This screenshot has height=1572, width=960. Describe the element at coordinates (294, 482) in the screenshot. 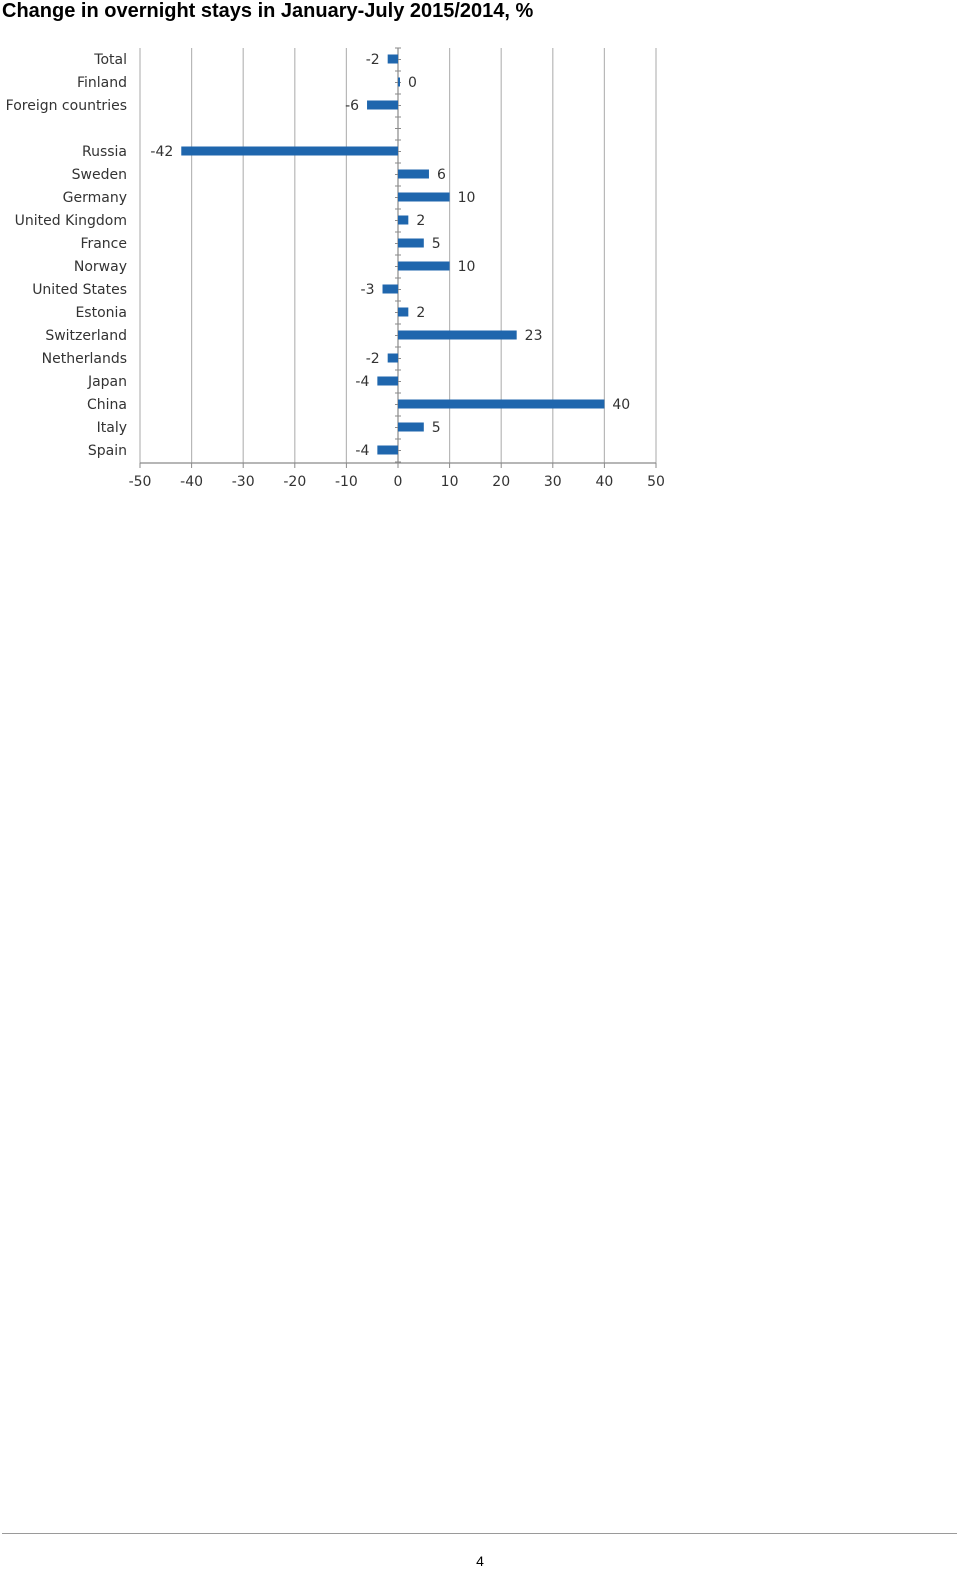

I see `x-tick-label: -20` at that location.